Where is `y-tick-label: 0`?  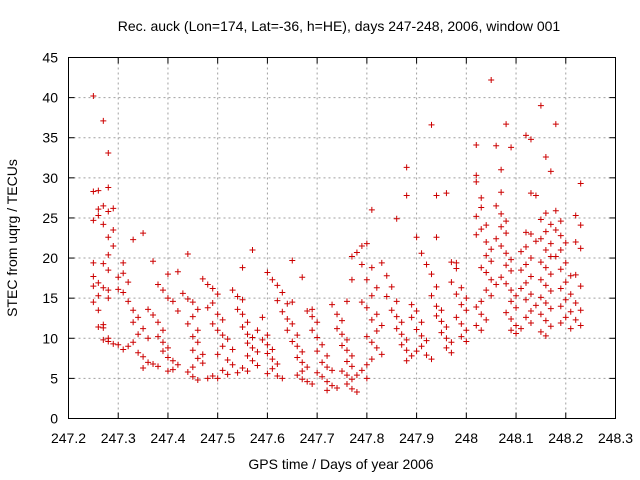
y-tick-label: 0 is located at coordinates (54, 419).